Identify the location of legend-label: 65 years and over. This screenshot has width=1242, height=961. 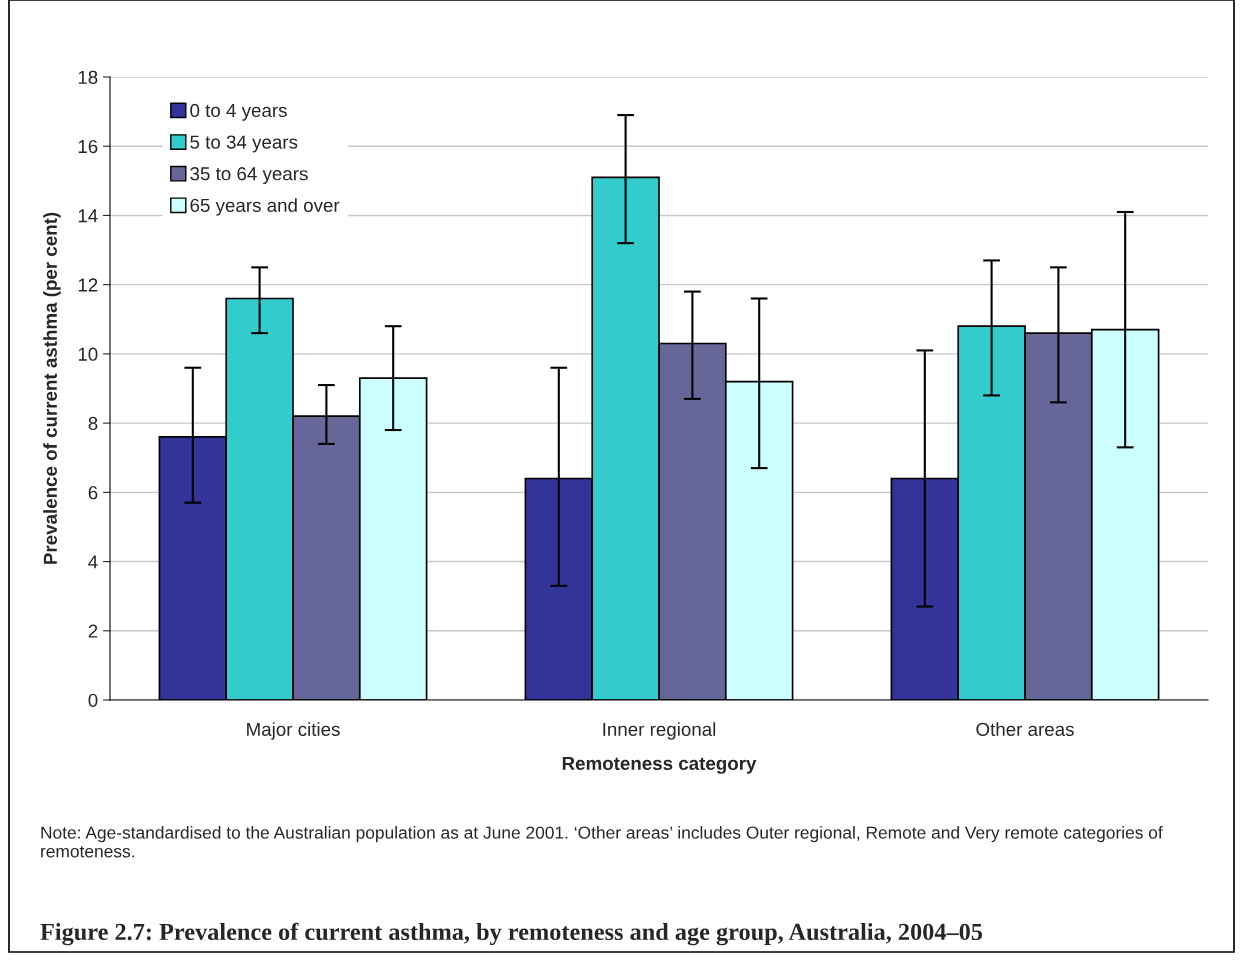
(265, 207).